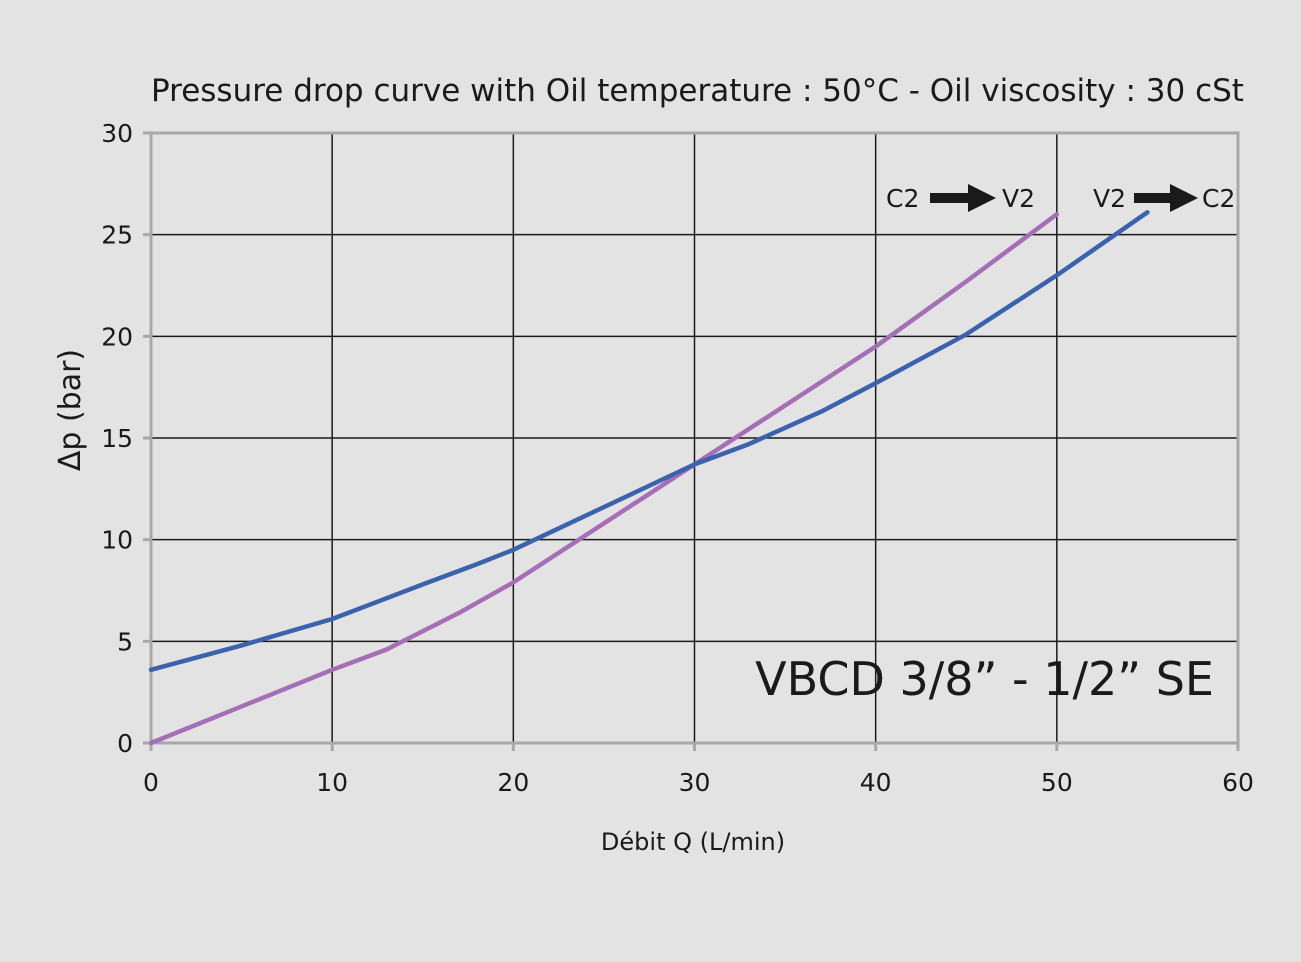 This screenshot has height=962, width=1301. What do you see at coordinates (125, 641) in the screenshot?
I see `y-tick-label: 5` at bounding box center [125, 641].